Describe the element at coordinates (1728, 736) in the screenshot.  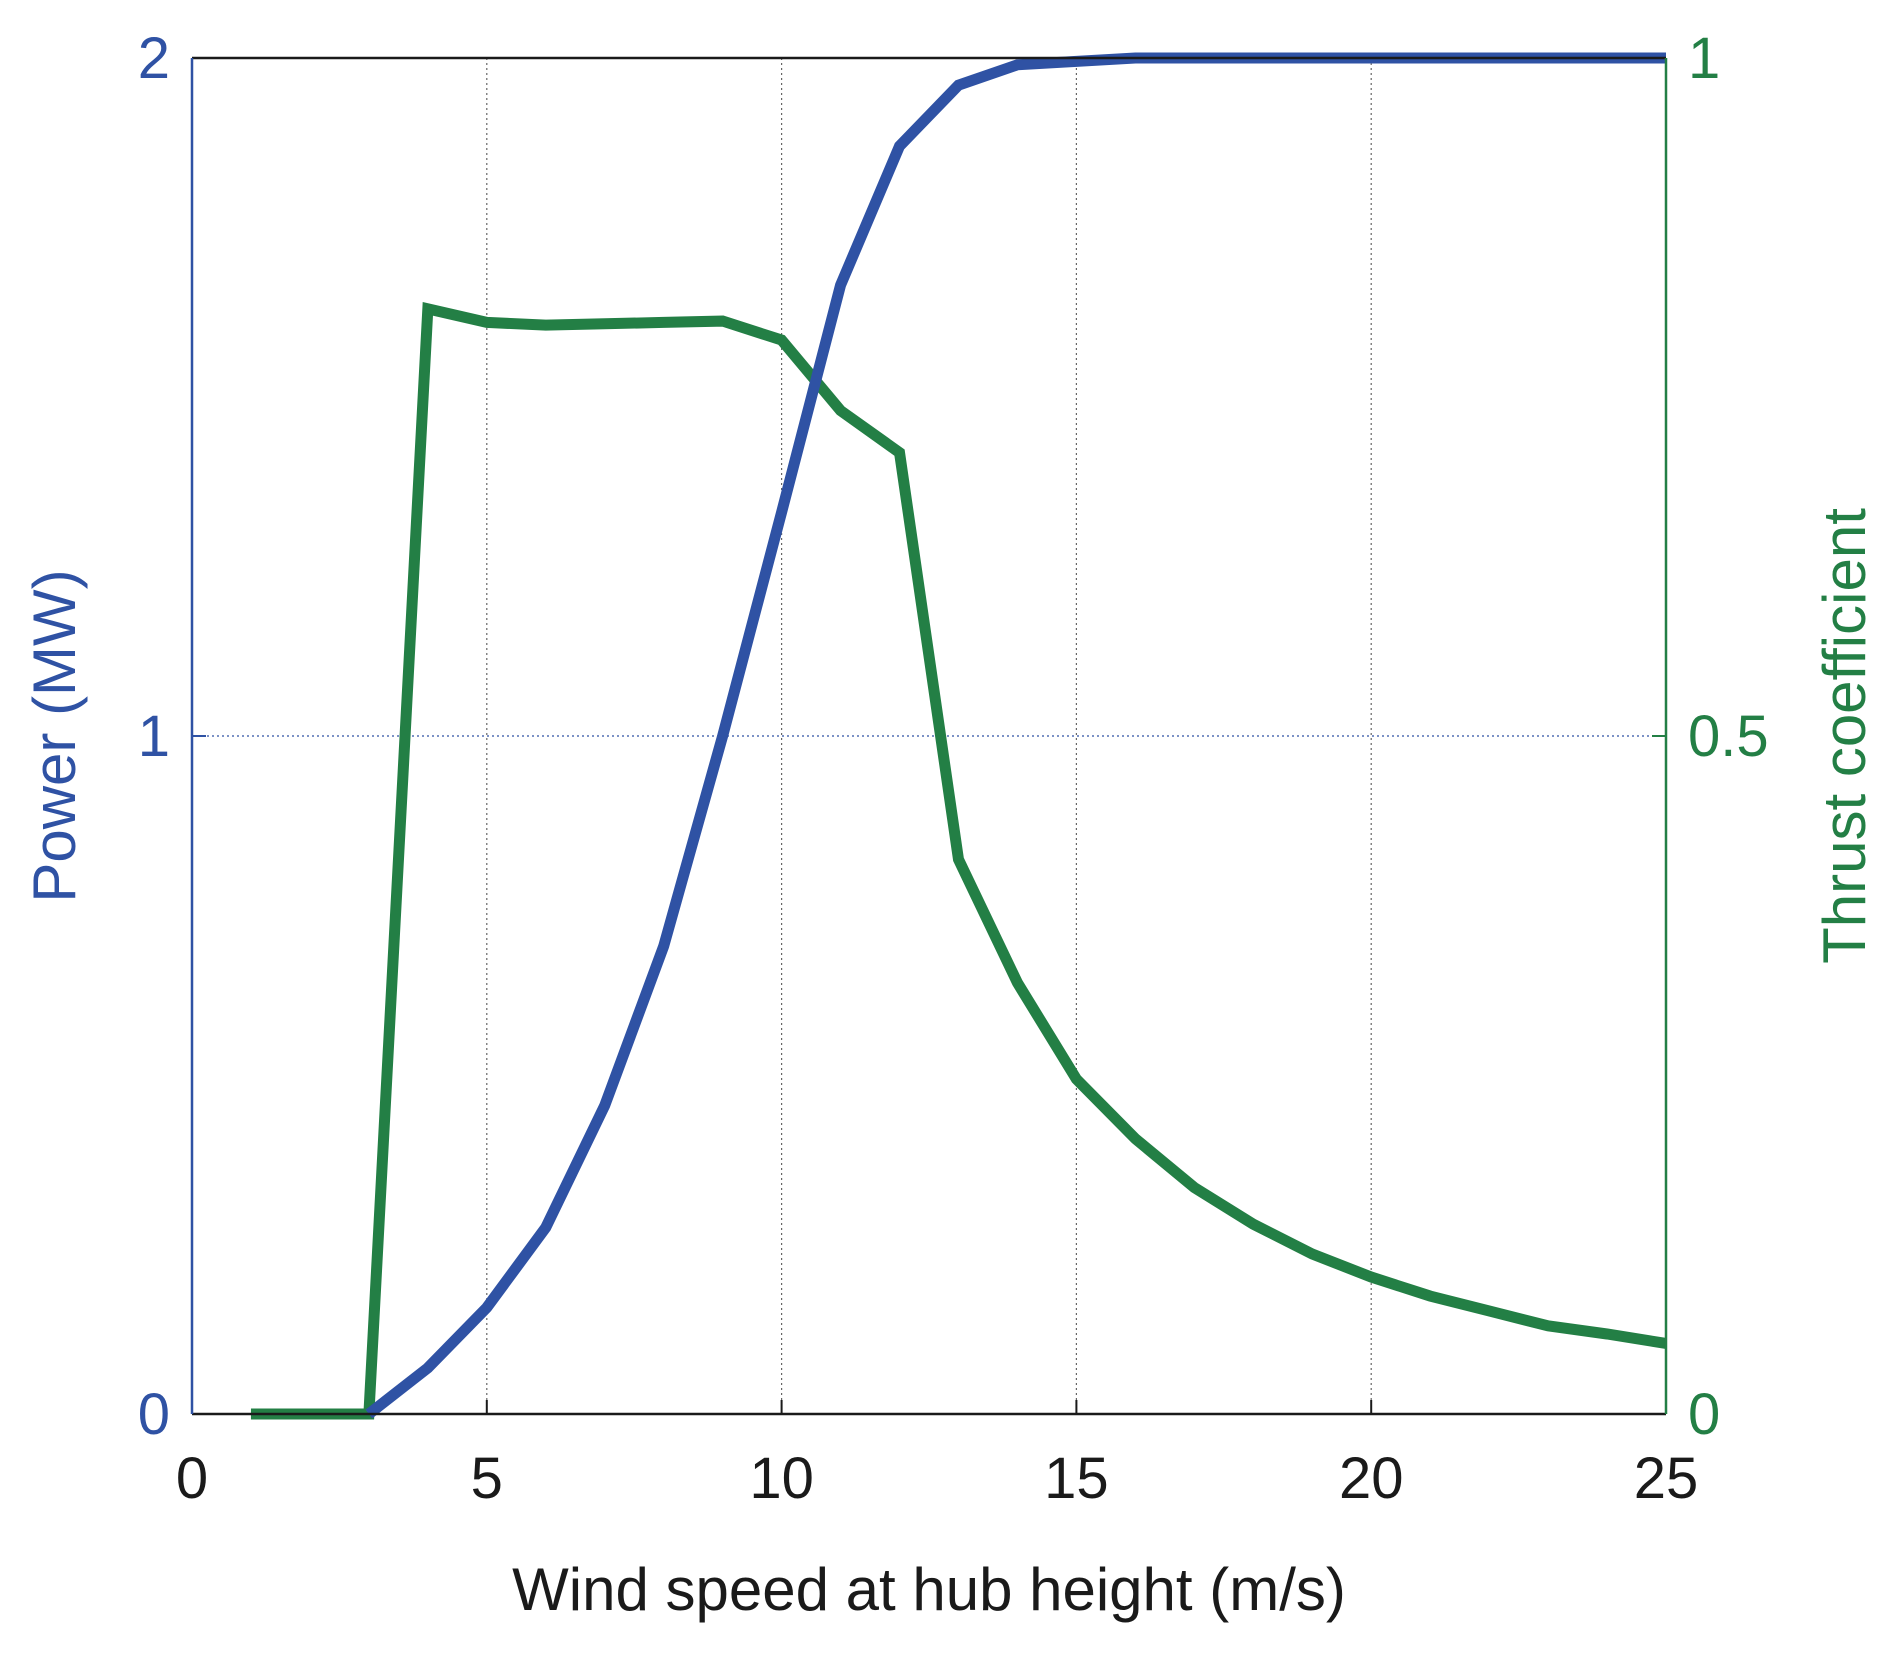
I see `y-right-tick-label: 0.5` at that location.